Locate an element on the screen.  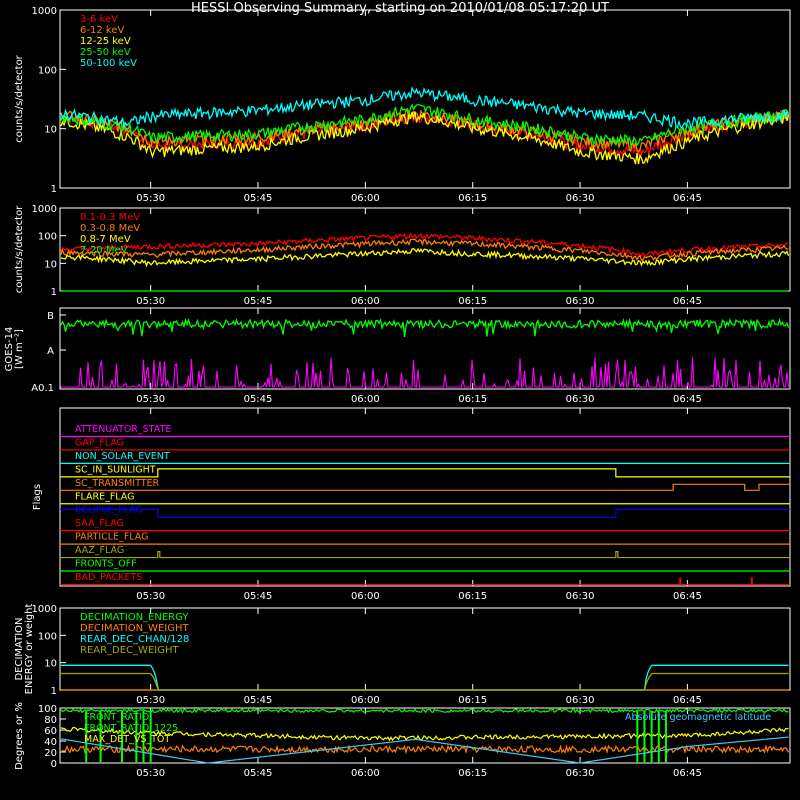
legend-entry: 25-50 keV is located at coordinates (105, 52).